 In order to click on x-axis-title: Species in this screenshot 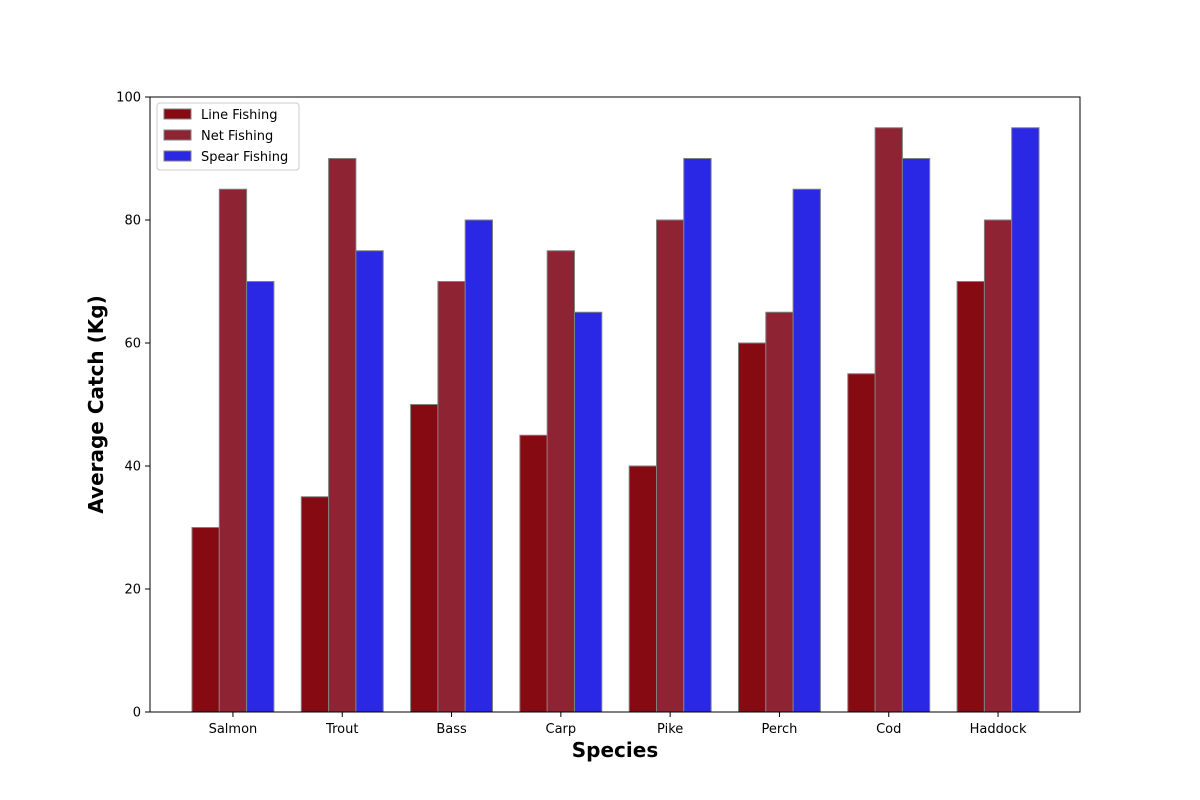, I will do `click(615, 750)`.